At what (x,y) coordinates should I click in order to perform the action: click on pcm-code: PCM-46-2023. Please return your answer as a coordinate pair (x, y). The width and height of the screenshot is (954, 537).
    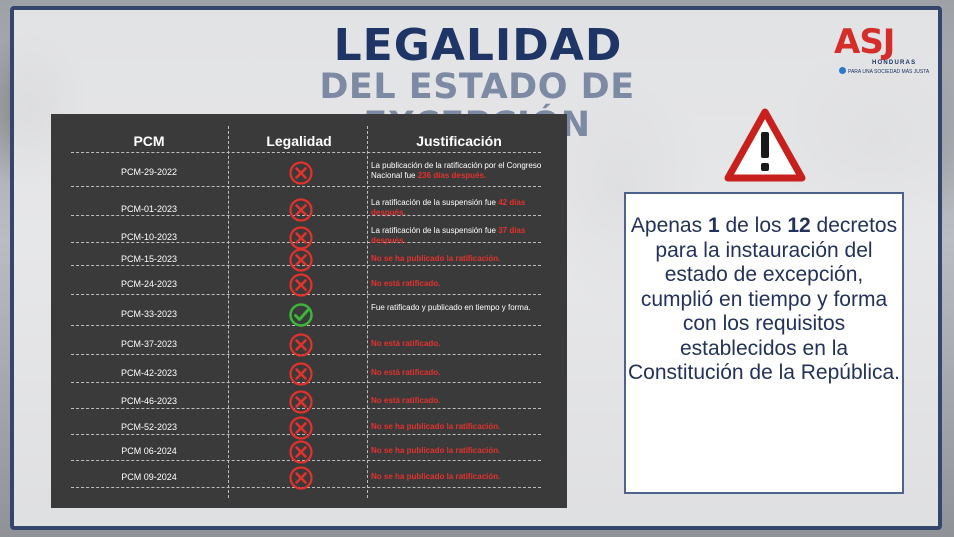
    Looking at the image, I should click on (149, 401).